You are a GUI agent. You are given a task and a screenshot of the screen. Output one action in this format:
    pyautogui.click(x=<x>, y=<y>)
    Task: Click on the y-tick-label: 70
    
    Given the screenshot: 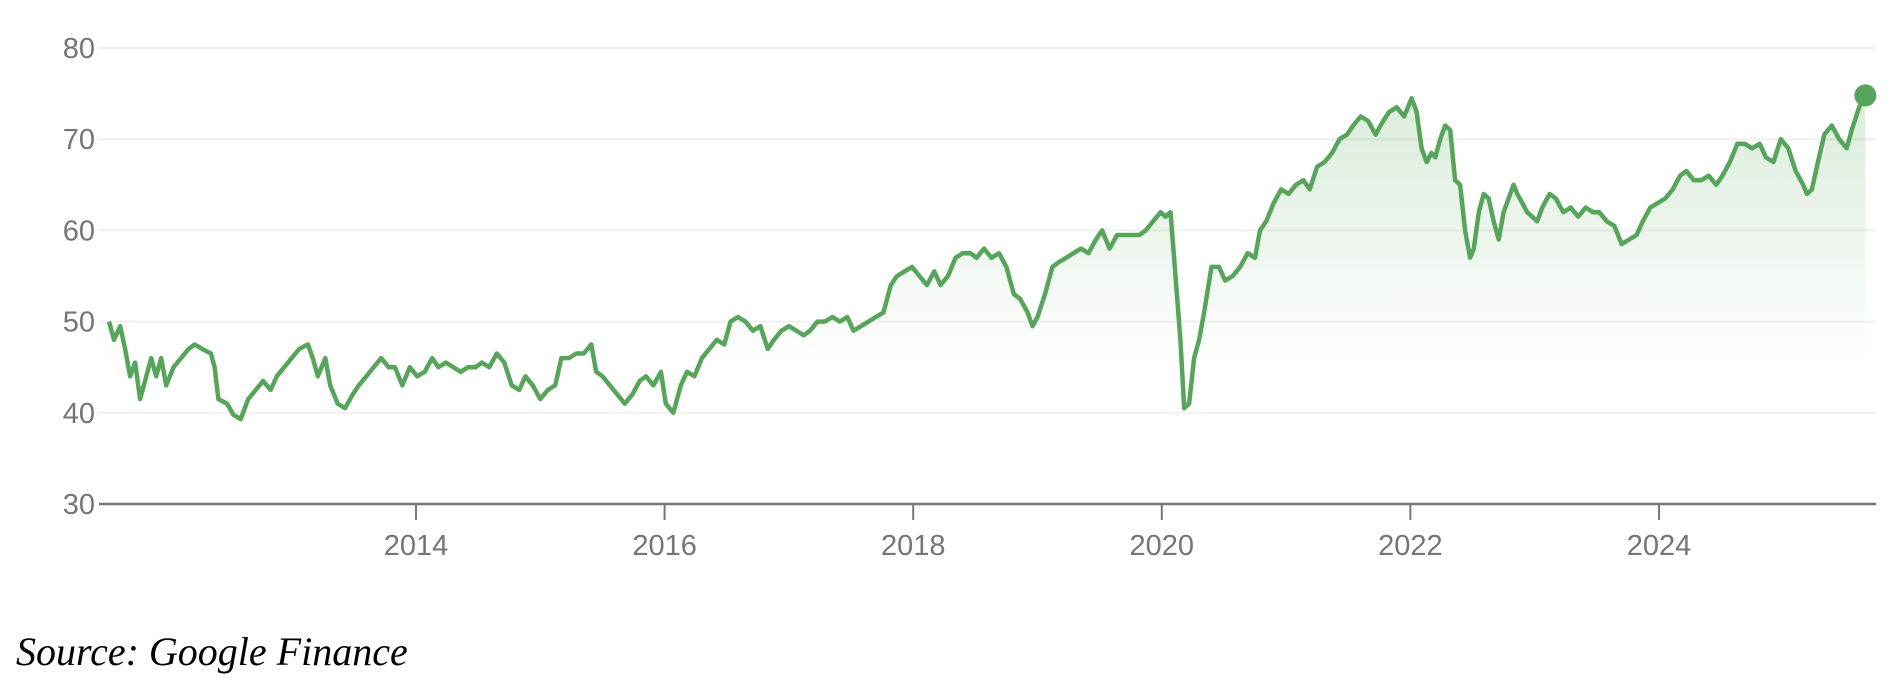 What is the action you would take?
    pyautogui.click(x=79, y=140)
    